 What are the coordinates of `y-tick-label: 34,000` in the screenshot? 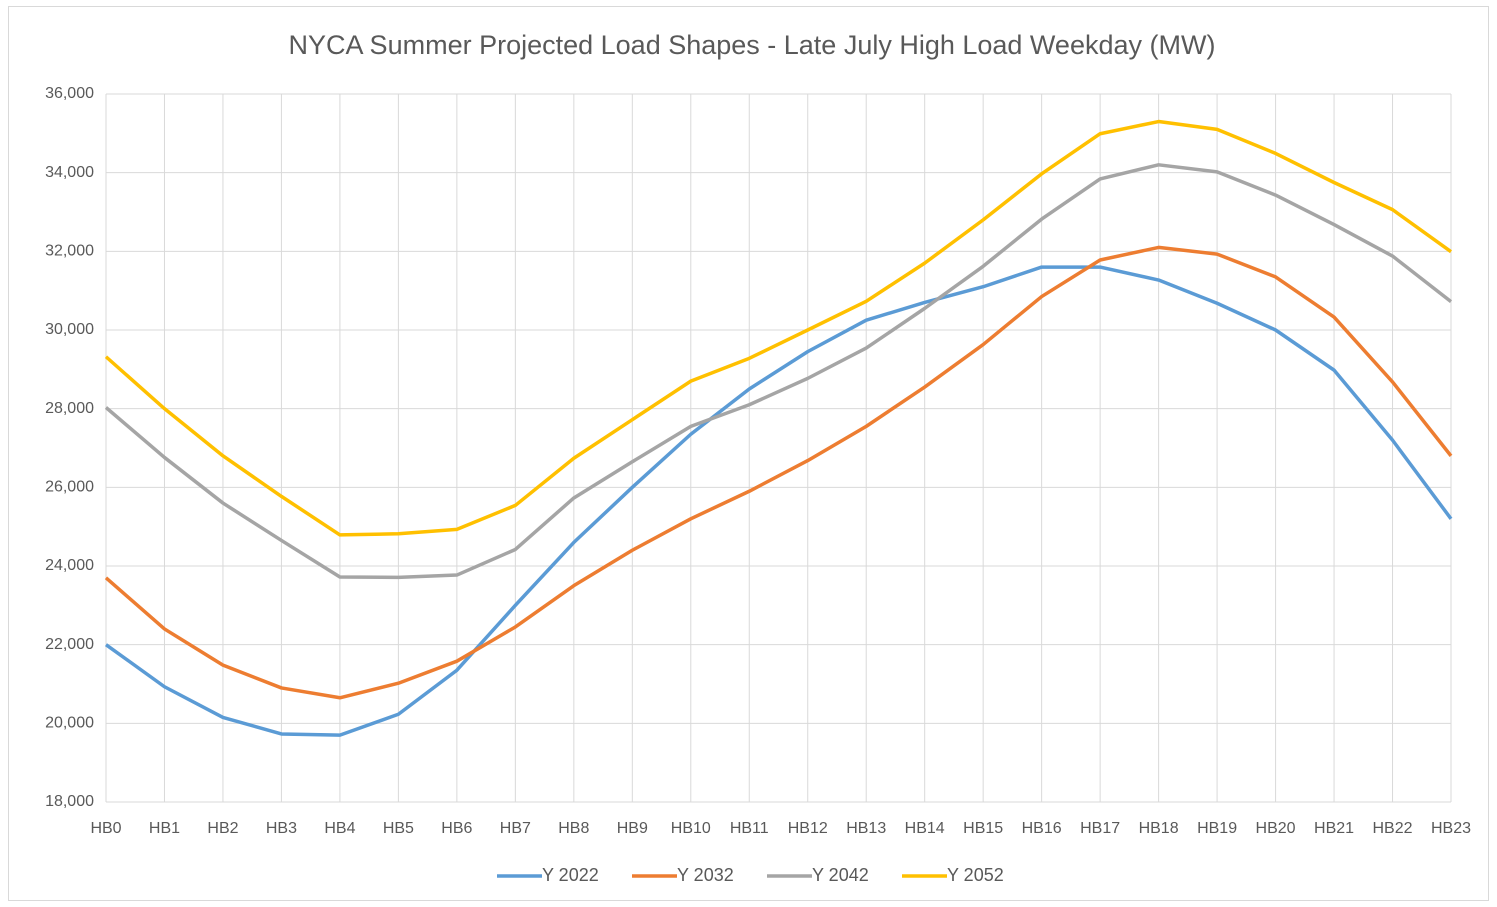 It's located at (69, 172).